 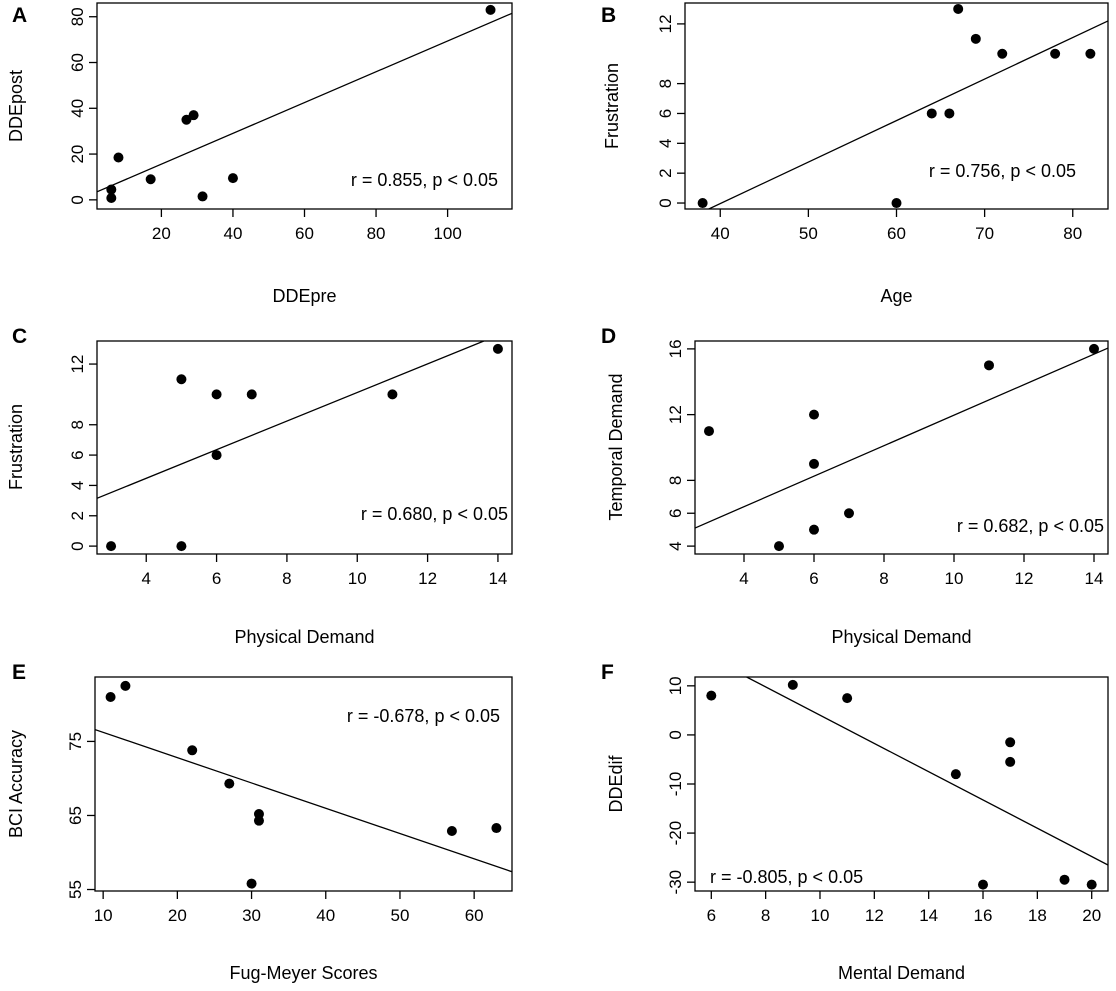 What do you see at coordinates (608, 336) in the screenshot?
I see `panel-letter: D` at bounding box center [608, 336].